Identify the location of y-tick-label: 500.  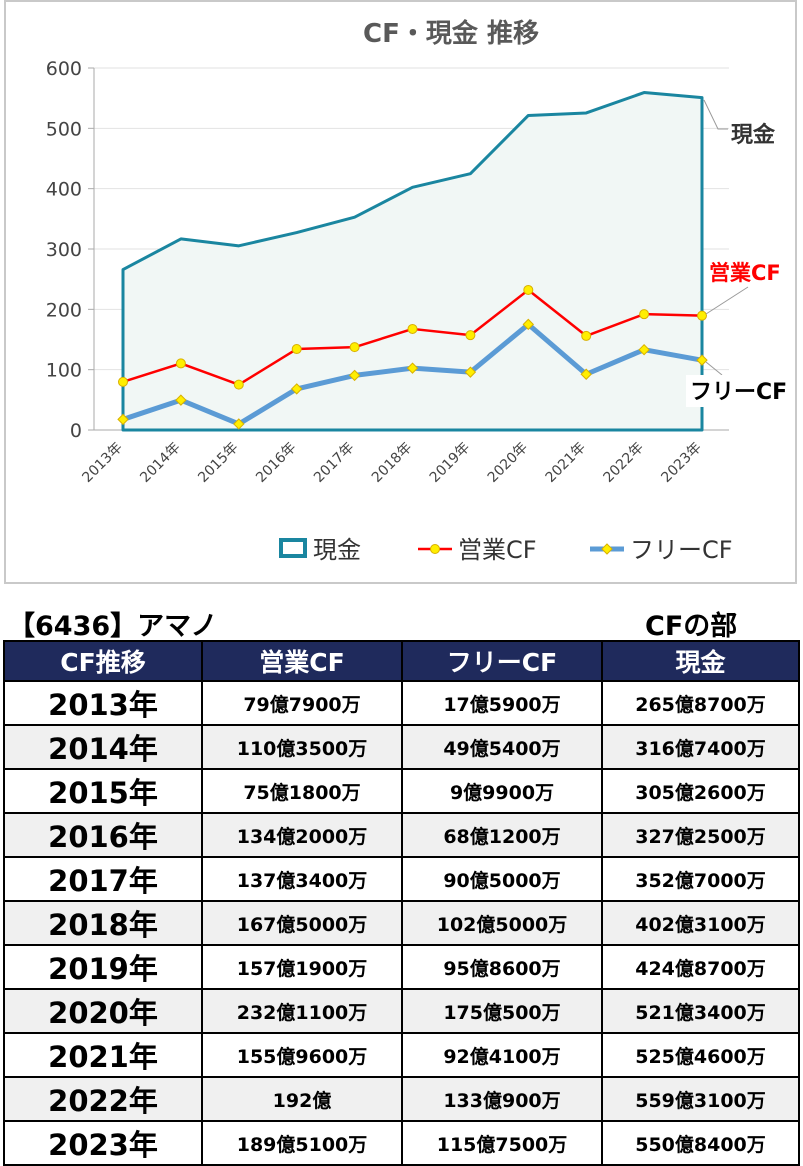
(64, 129).